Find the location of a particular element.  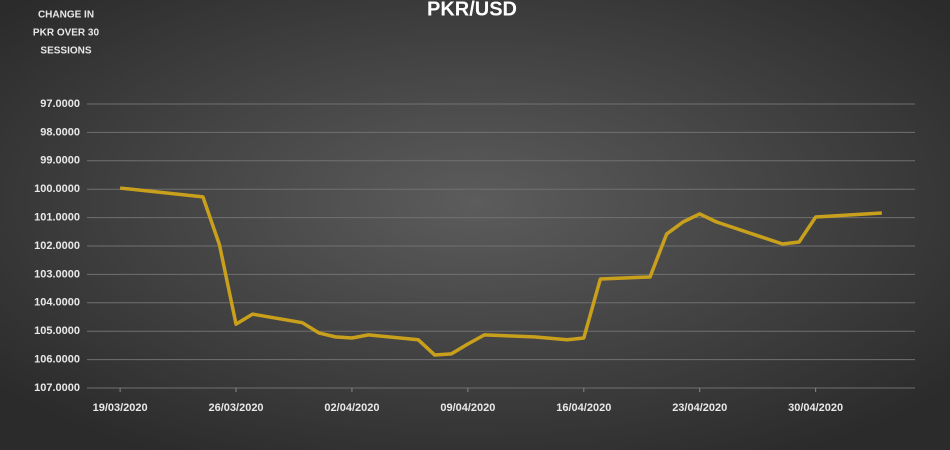

y-tick-label: 101.0000 is located at coordinates (57, 218).